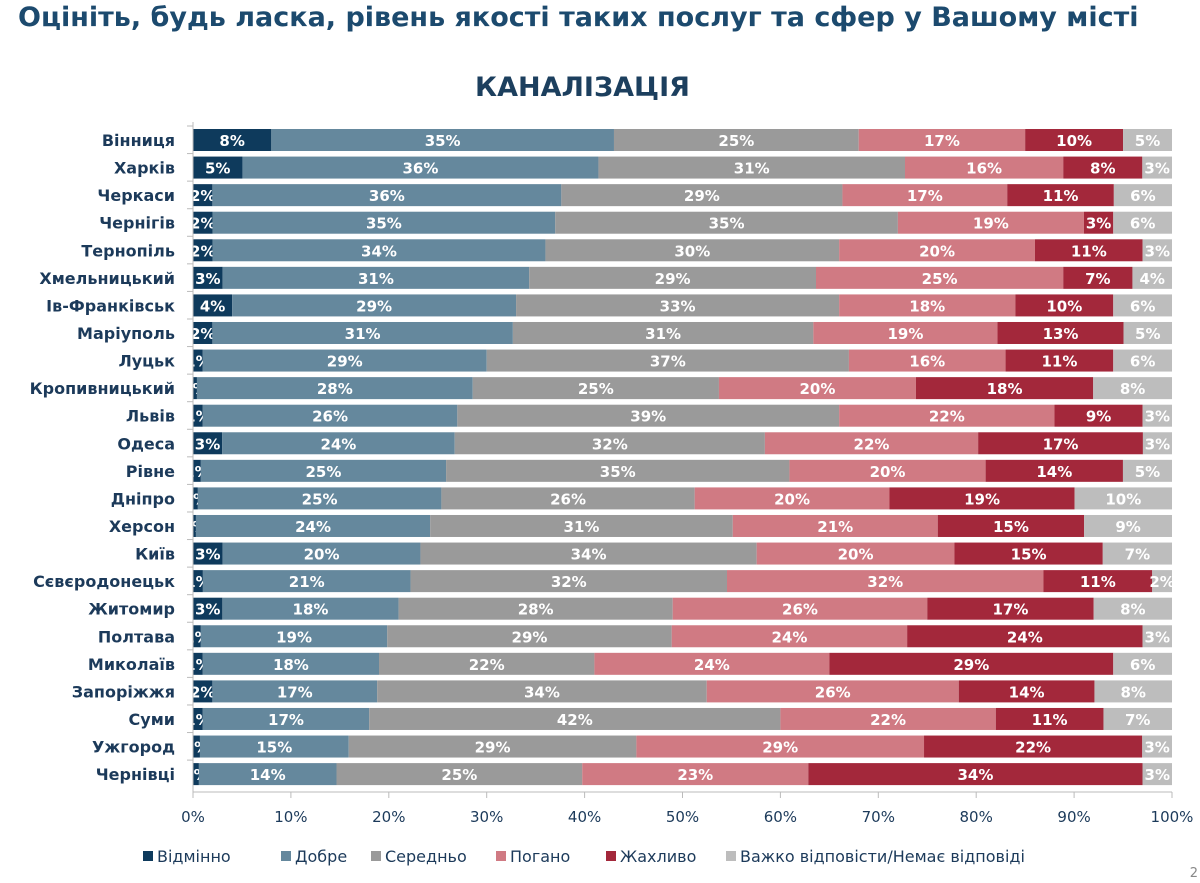 The width and height of the screenshot is (1200, 883). I want to click on data-label: 21%, so click(835, 527).